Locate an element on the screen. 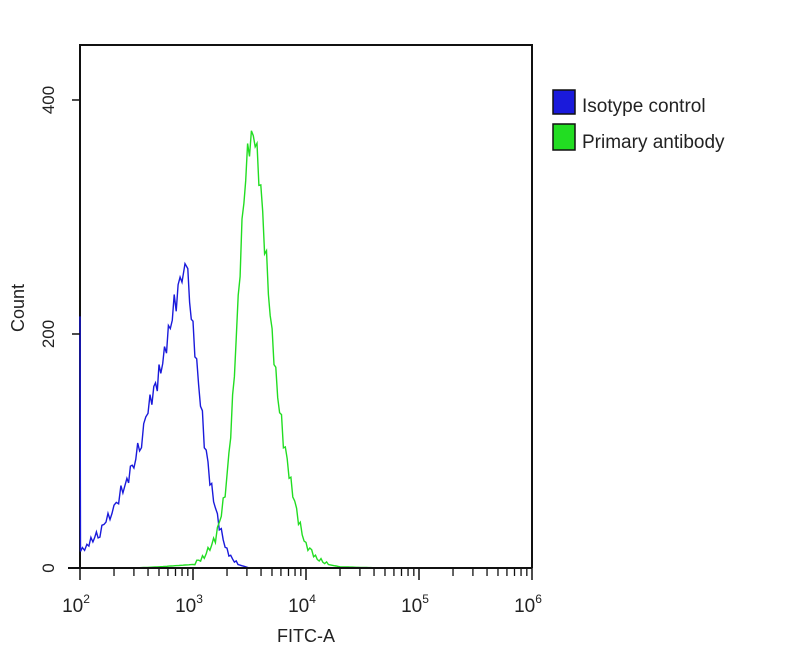 The width and height of the screenshot is (800, 656). legend-swatch-primary is located at coordinates (564, 137).